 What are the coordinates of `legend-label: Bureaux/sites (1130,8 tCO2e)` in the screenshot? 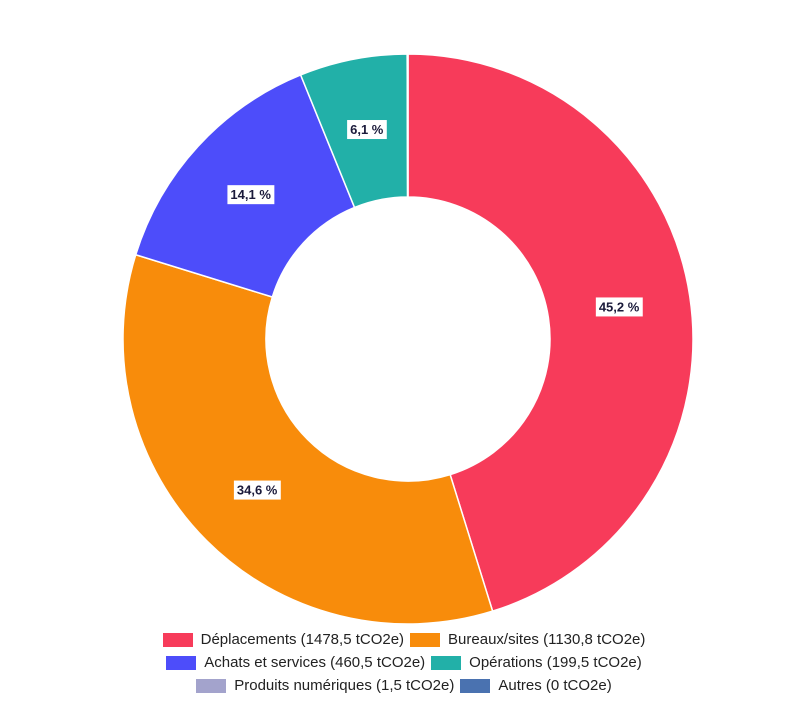 It's located at (547, 639).